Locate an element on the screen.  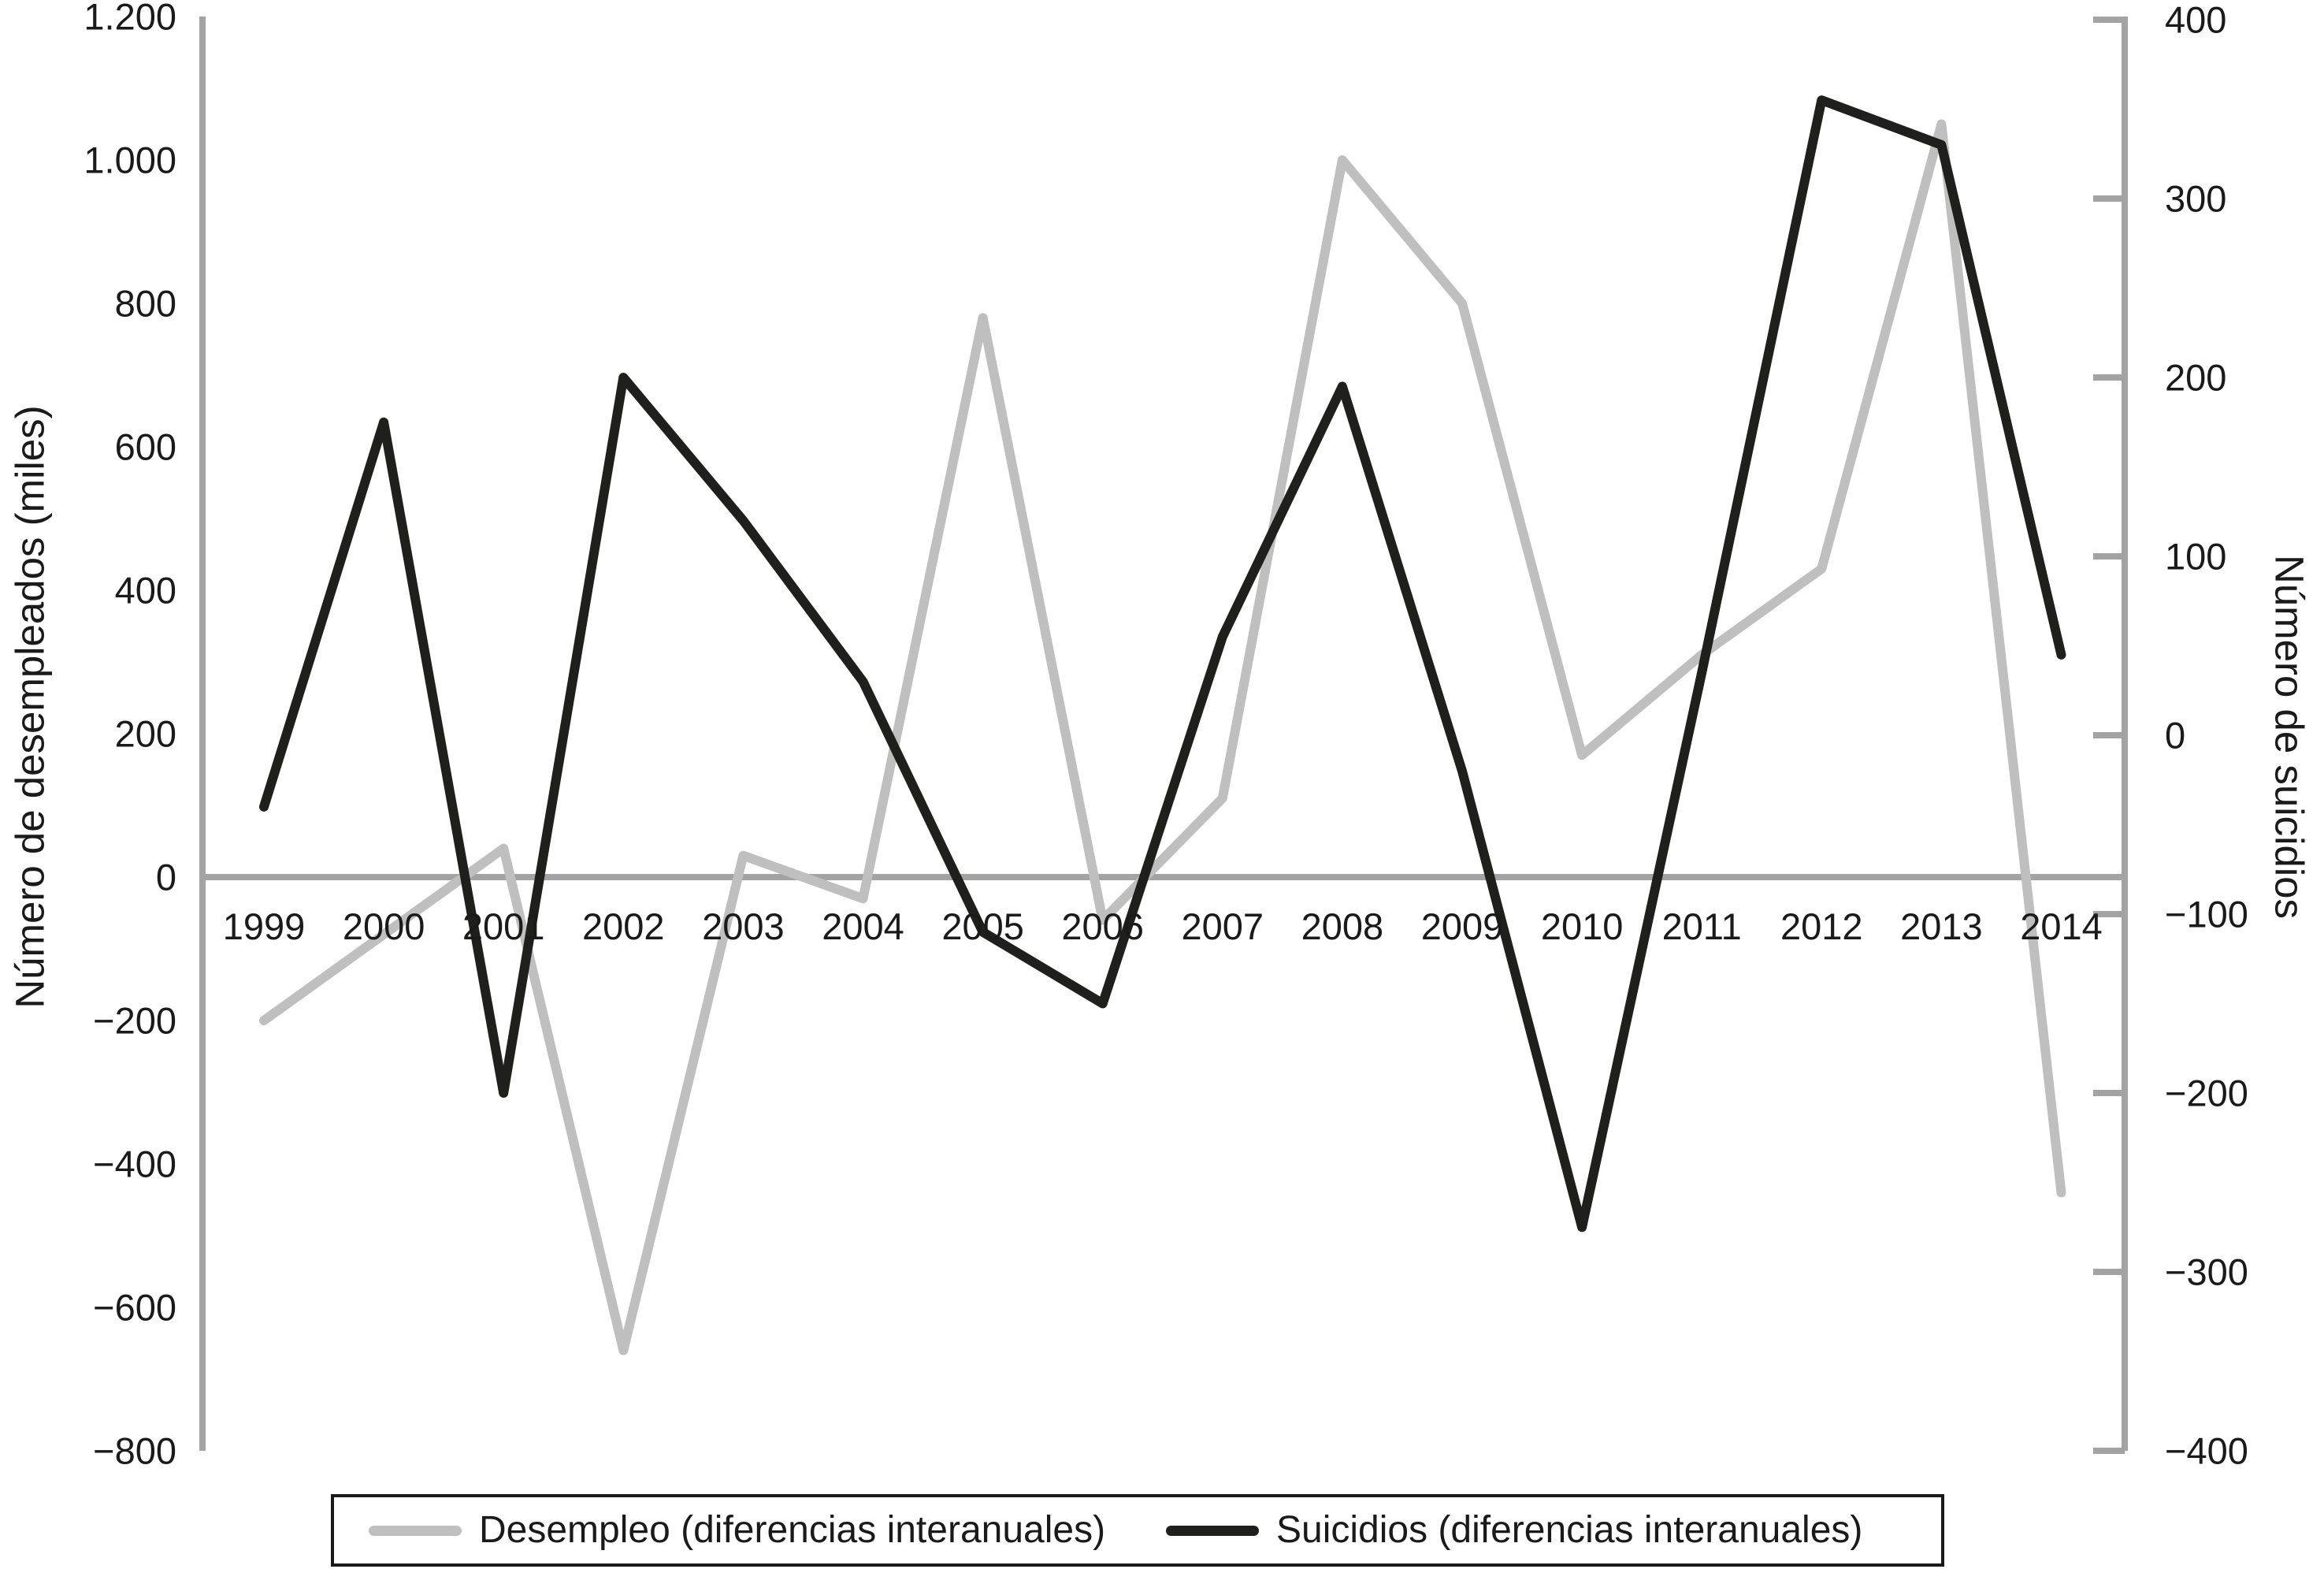
left-axis-tick-label: 1.200 is located at coordinates (130, 19).